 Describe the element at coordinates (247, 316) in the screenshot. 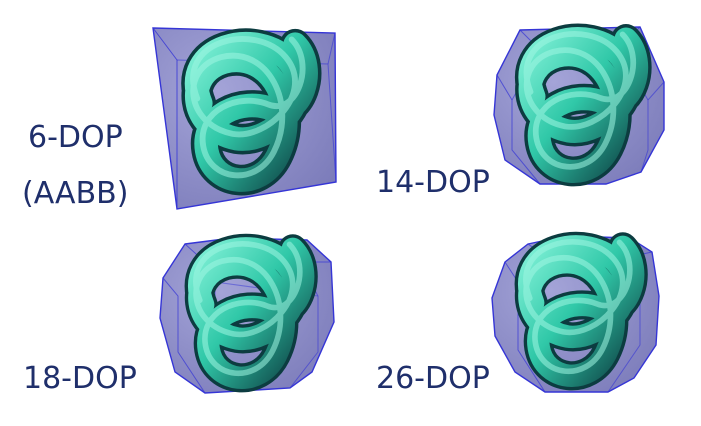

I see `panel-18dop` at that location.